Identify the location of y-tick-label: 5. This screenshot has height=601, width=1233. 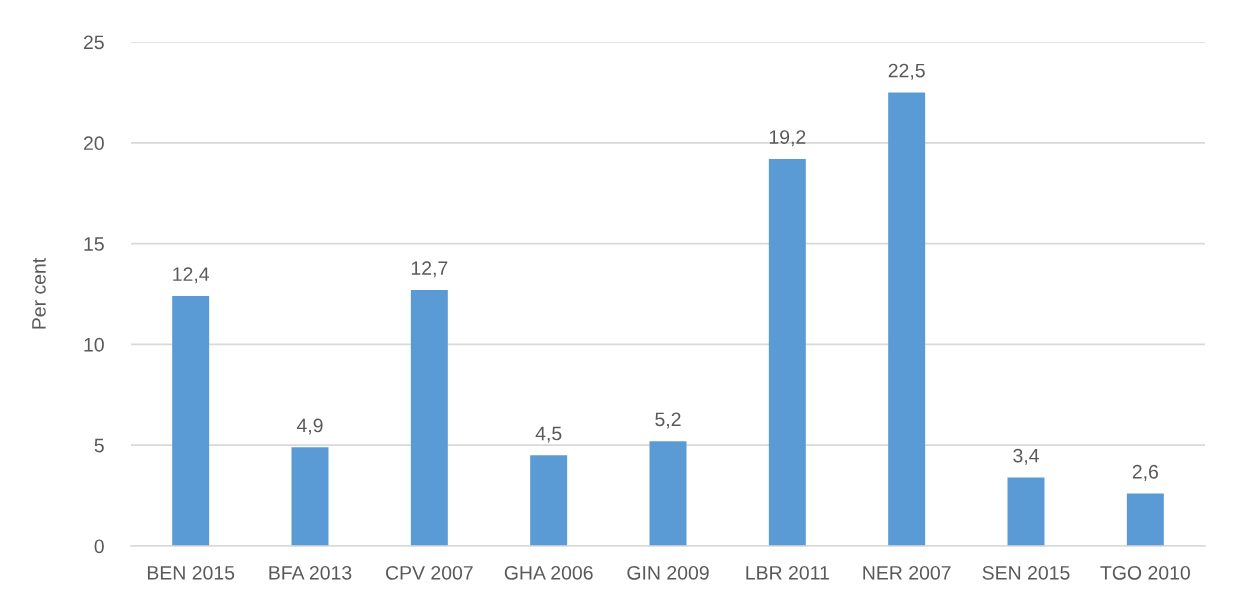
(99, 445).